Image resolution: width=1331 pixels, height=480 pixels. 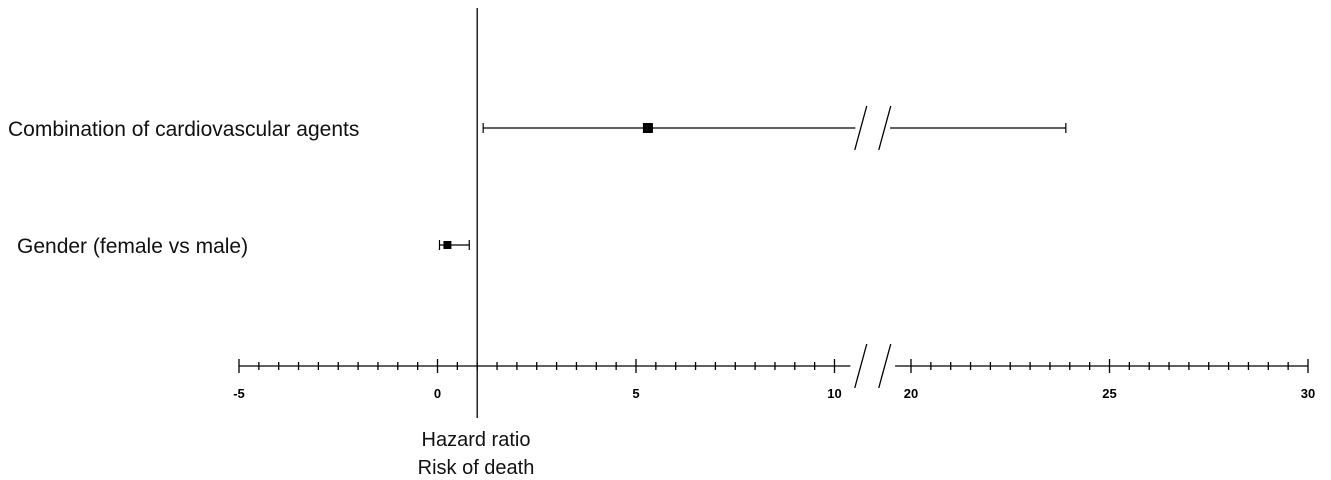 What do you see at coordinates (476, 440) in the screenshot?
I see `x-axis-title: Hazard ratio` at bounding box center [476, 440].